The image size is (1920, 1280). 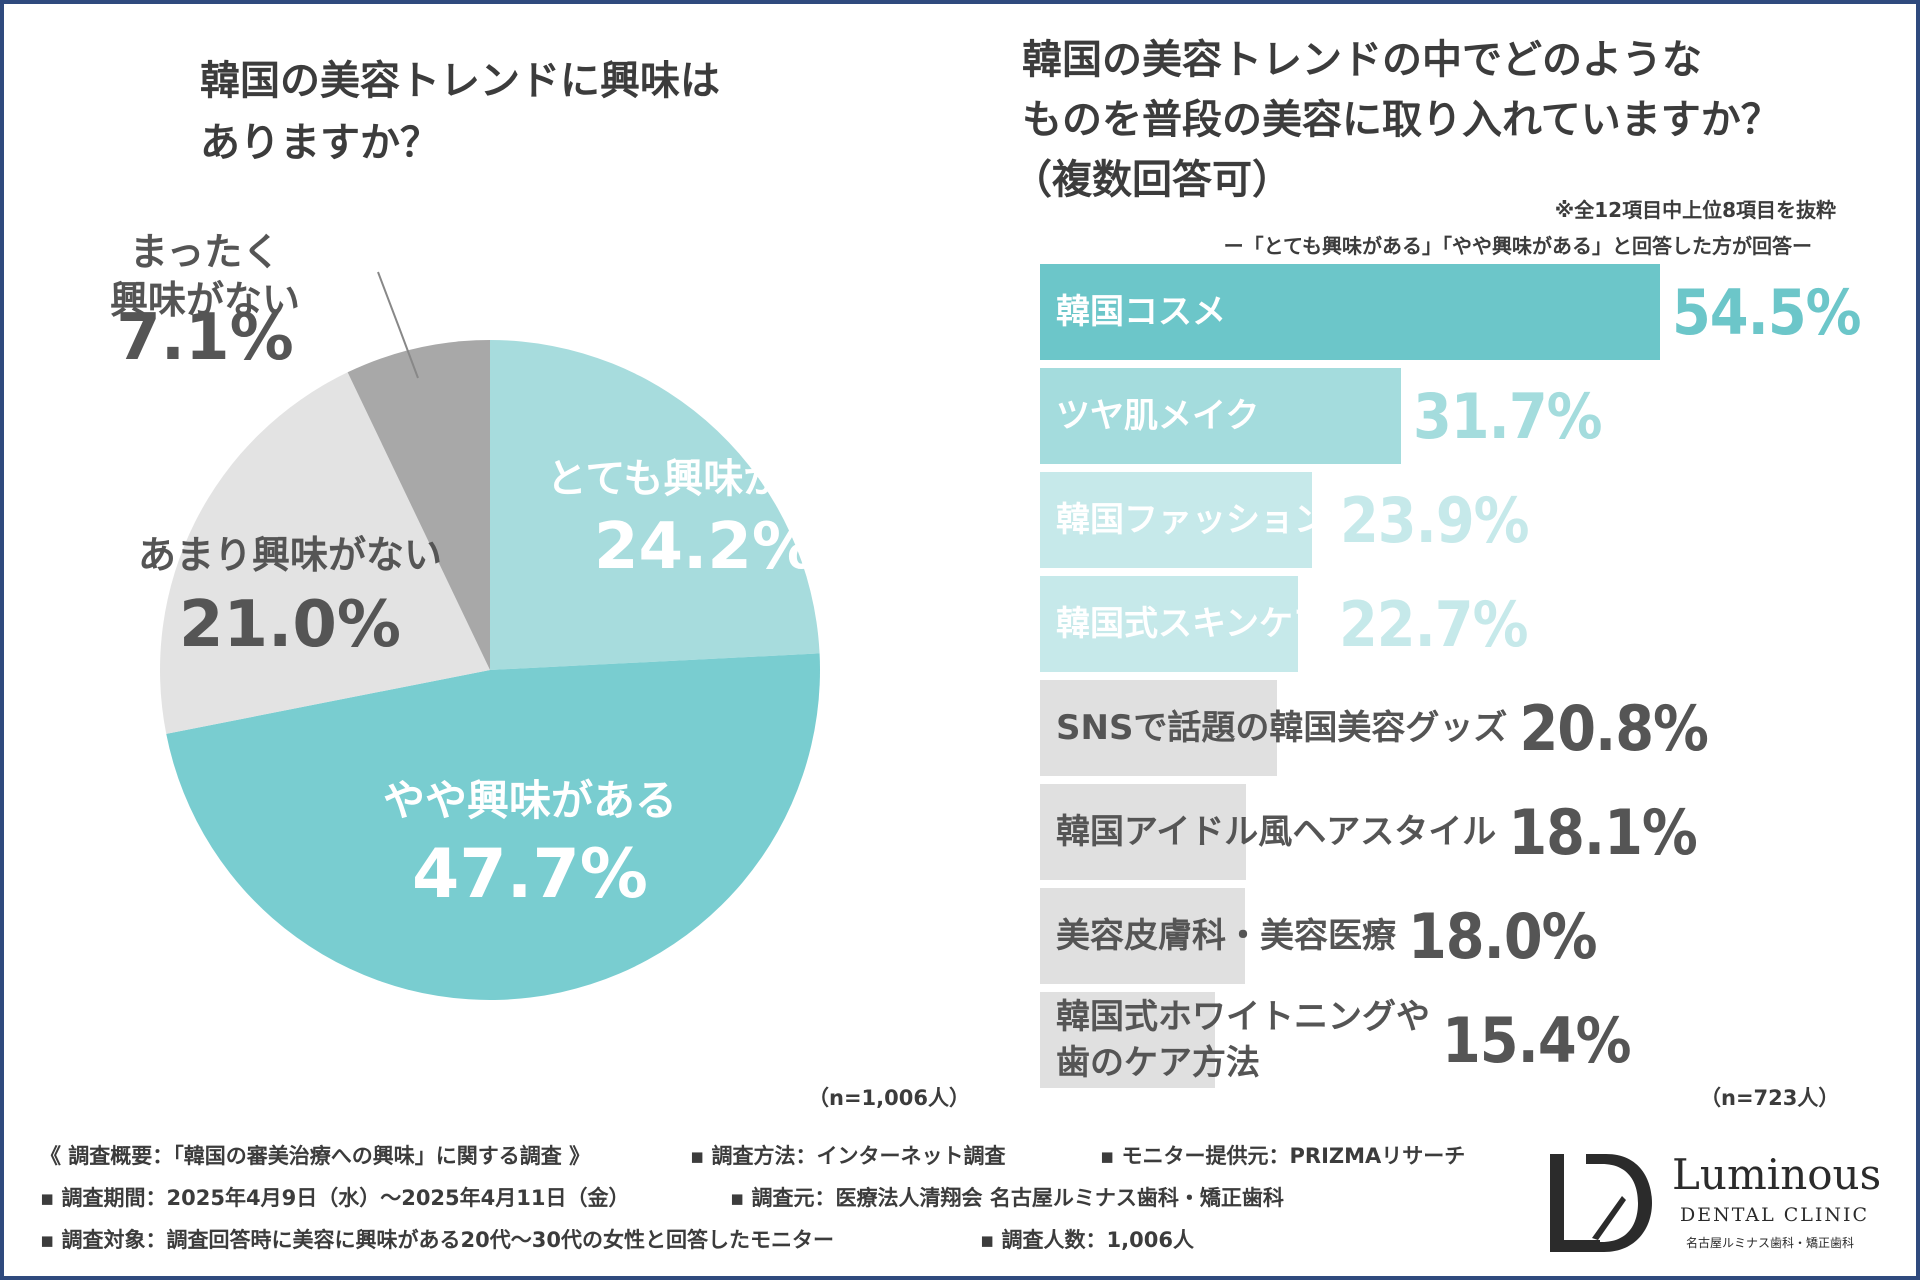 I want to click on bar-row: 韓国ファッション 23.9%, so click(x=1440, y=520).